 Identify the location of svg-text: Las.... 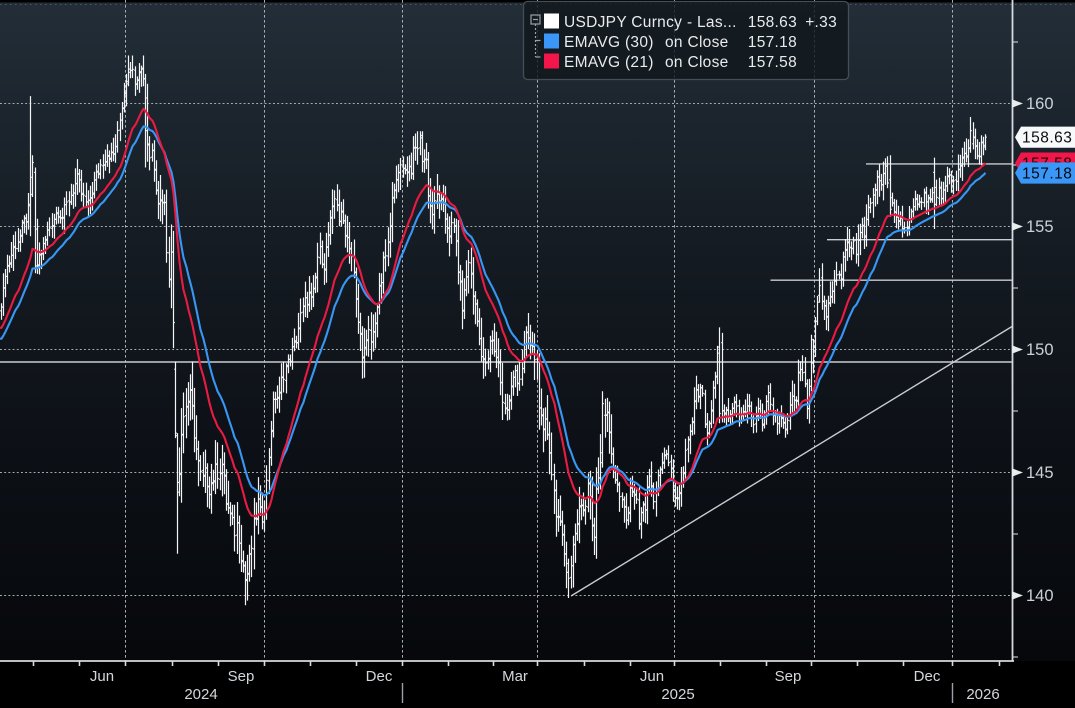
(717, 22).